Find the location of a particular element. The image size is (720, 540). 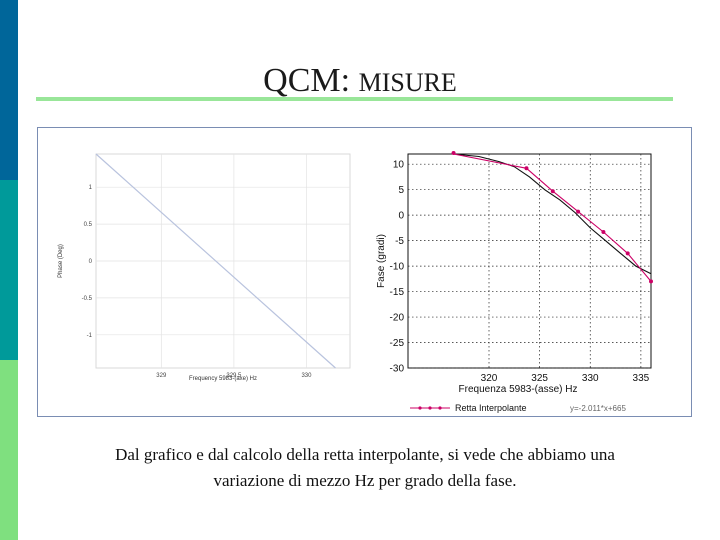

legend-label: Retta Interpolante is located at coordinates (491, 408).